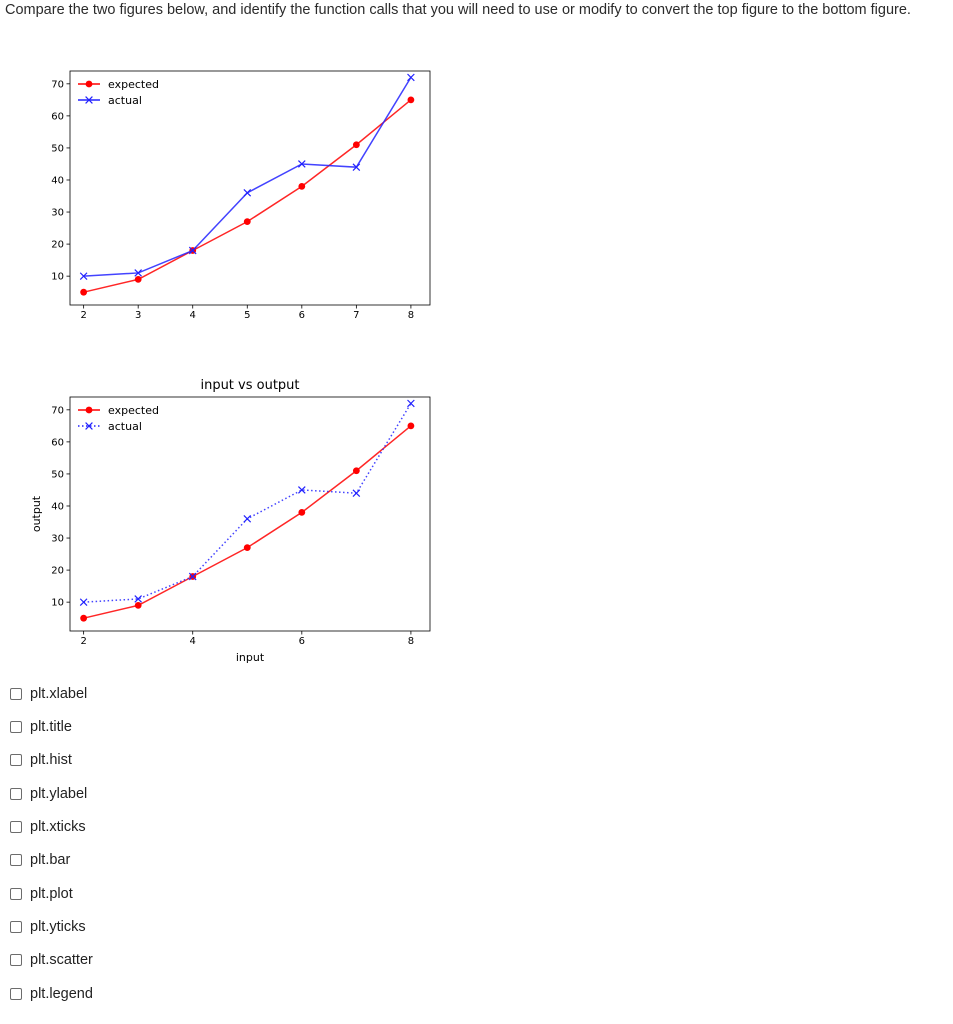  I want to click on option-plt-title: plt.title, so click(41, 727).